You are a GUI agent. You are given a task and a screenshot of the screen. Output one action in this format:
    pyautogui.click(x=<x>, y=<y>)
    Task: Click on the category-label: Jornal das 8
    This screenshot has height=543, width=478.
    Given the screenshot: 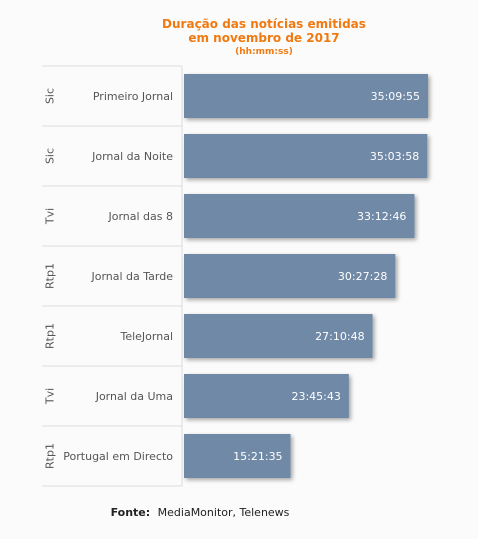 What is the action you would take?
    pyautogui.click(x=140, y=216)
    